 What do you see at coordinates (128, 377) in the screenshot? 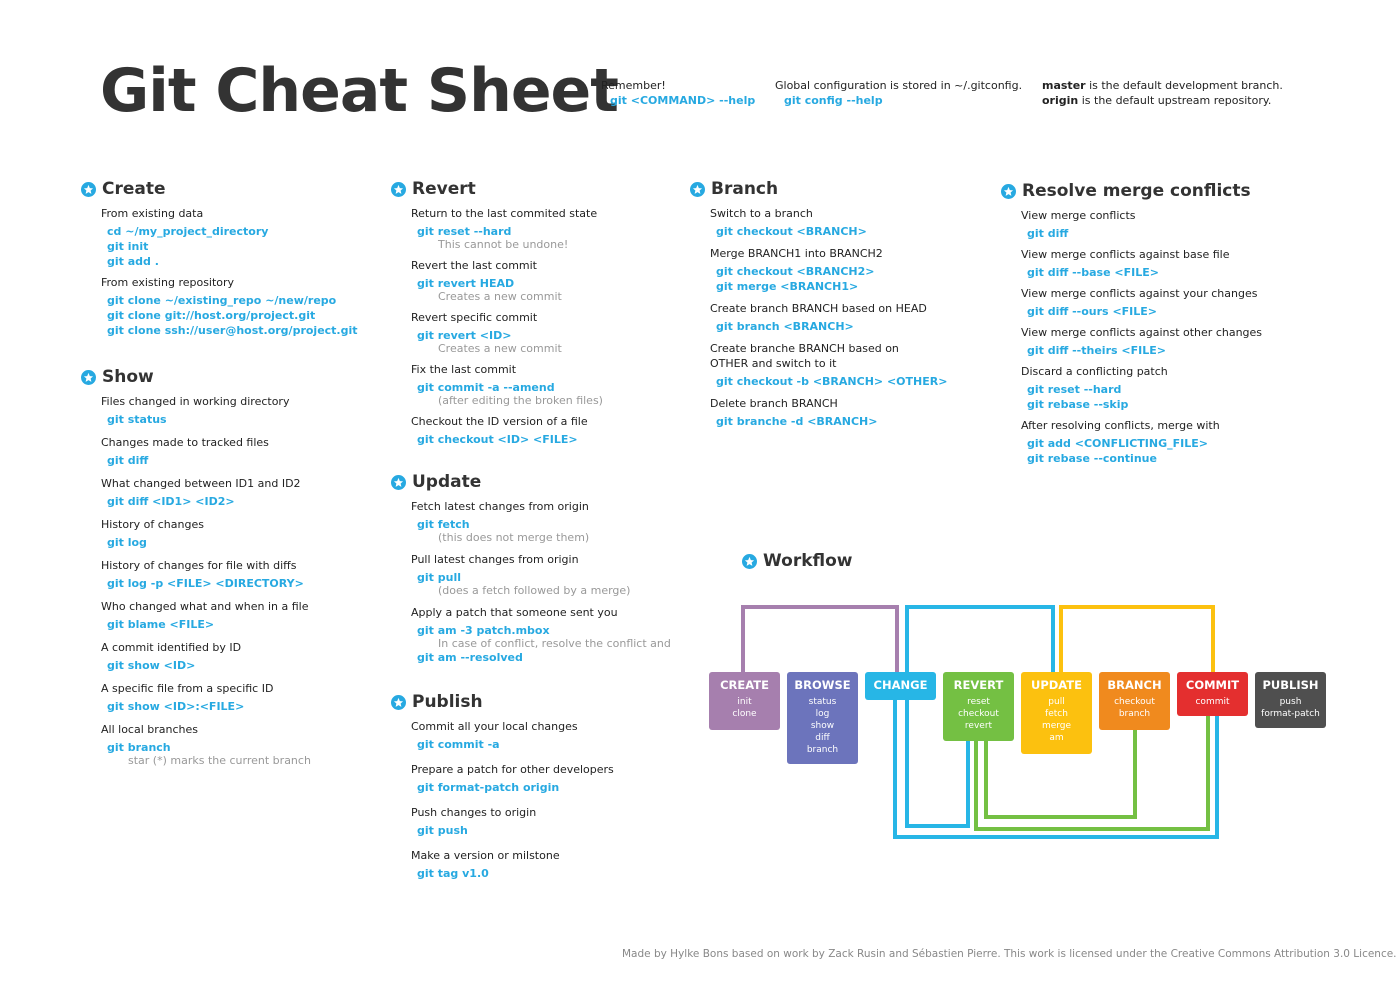
I see `show-title: Show` at bounding box center [128, 377].